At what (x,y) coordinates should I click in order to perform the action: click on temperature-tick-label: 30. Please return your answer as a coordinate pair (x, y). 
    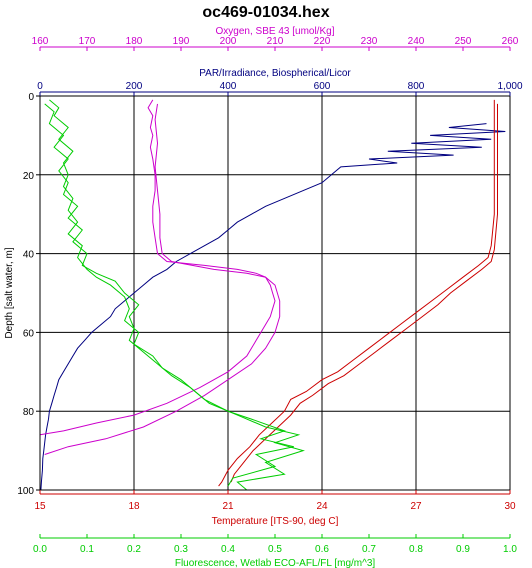
    Looking at the image, I should click on (510, 506).